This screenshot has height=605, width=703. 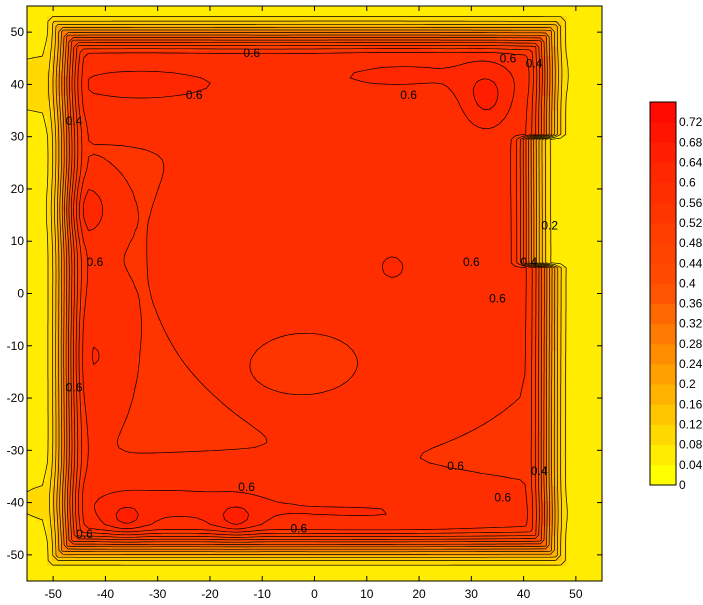 What do you see at coordinates (549, 226) in the screenshot?
I see `contour-label: 0.2` at bounding box center [549, 226].